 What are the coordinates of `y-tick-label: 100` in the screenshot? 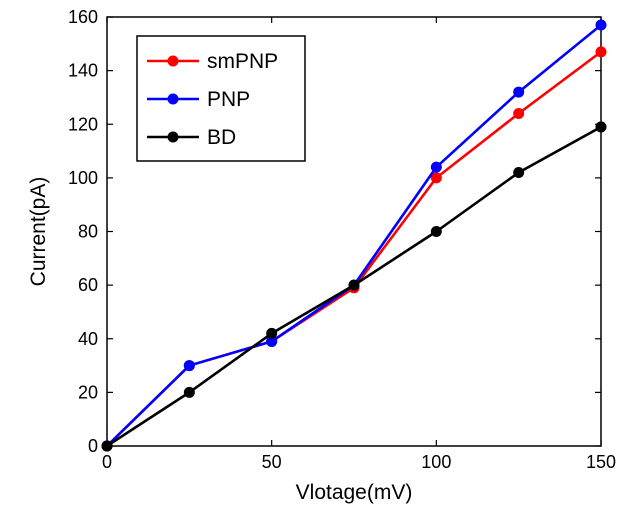 It's located at (83, 178).